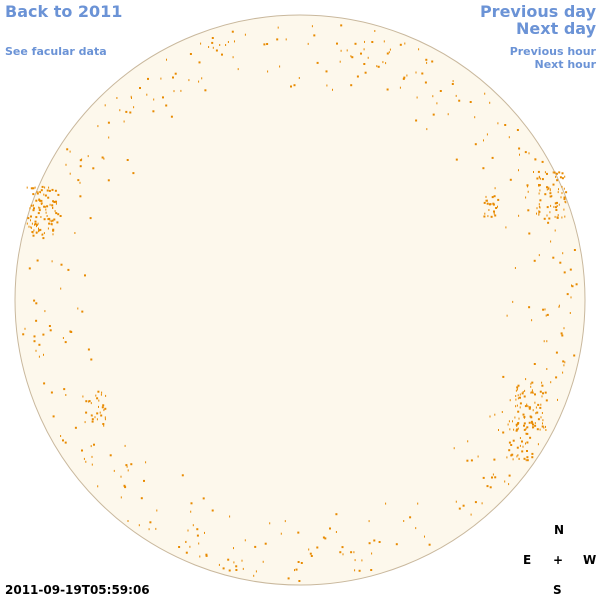  What do you see at coordinates (537, 11) in the screenshot?
I see `previous-day-link: Previous day` at bounding box center [537, 11].